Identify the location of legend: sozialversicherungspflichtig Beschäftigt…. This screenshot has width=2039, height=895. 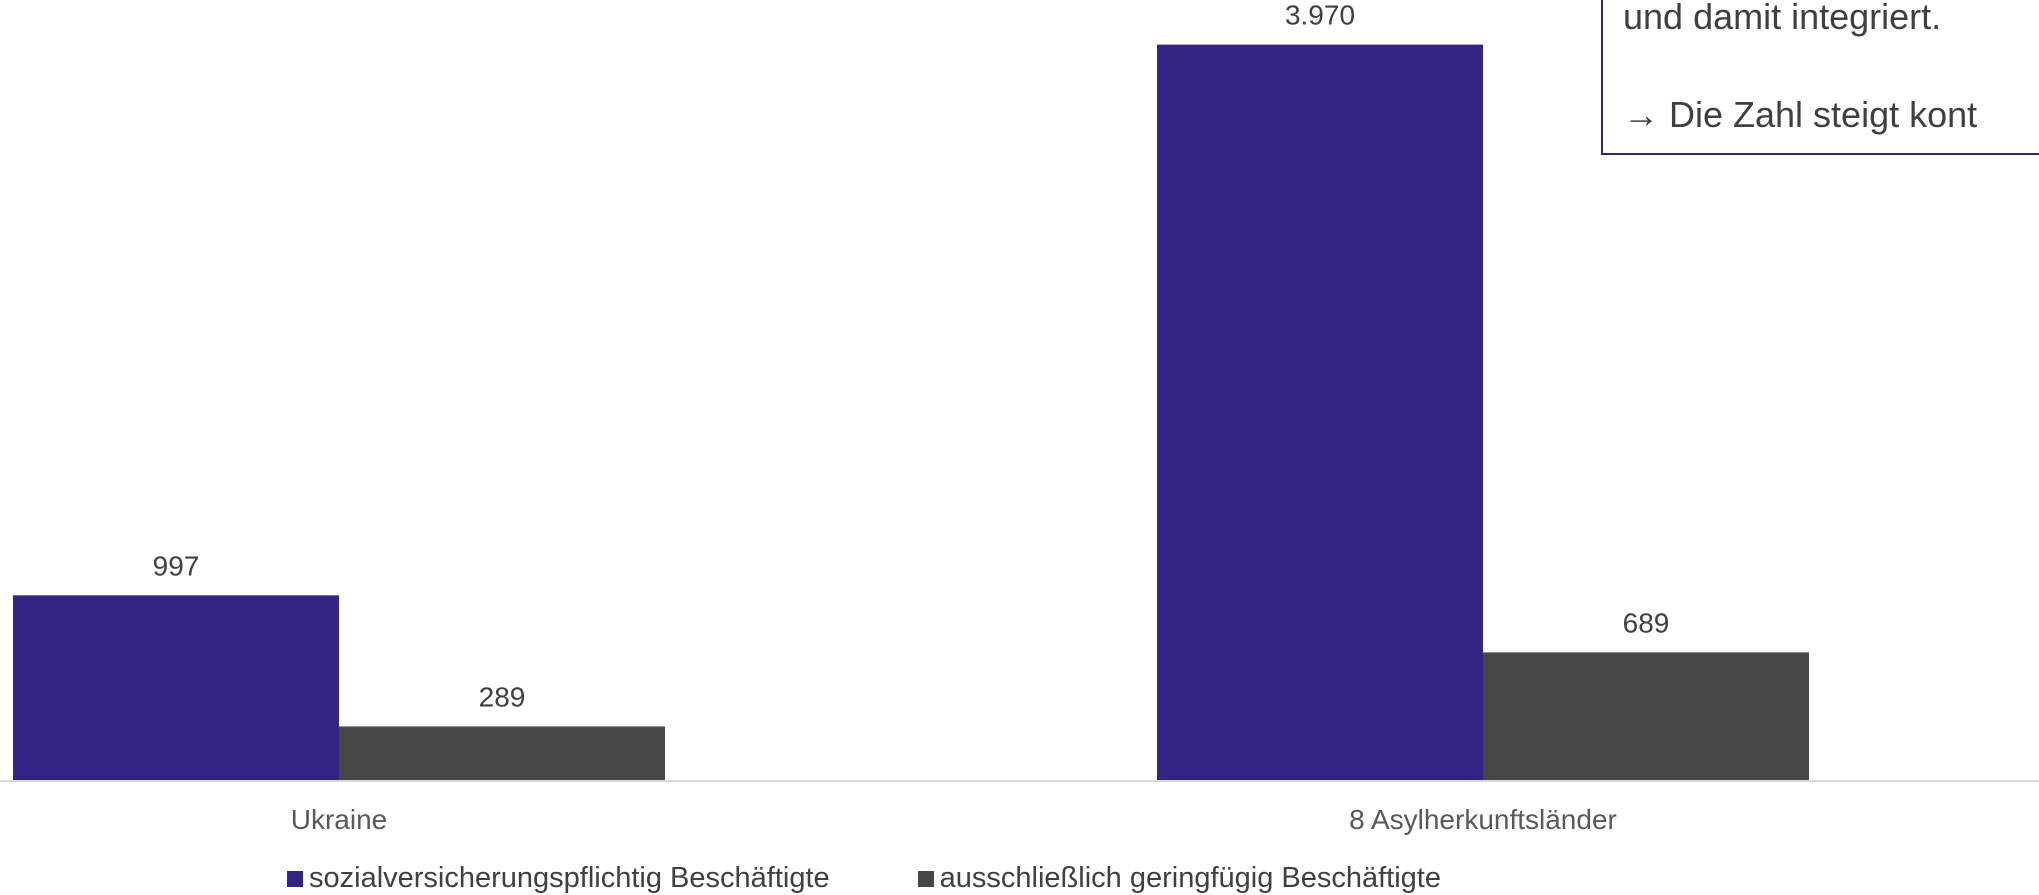
(908, 878).